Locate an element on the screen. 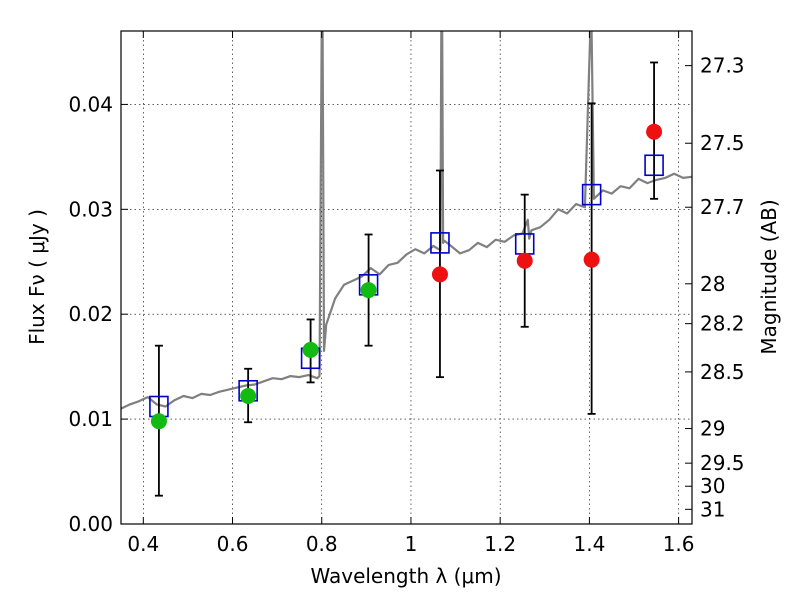  x-tick-label: 1.4 is located at coordinates (589, 544).